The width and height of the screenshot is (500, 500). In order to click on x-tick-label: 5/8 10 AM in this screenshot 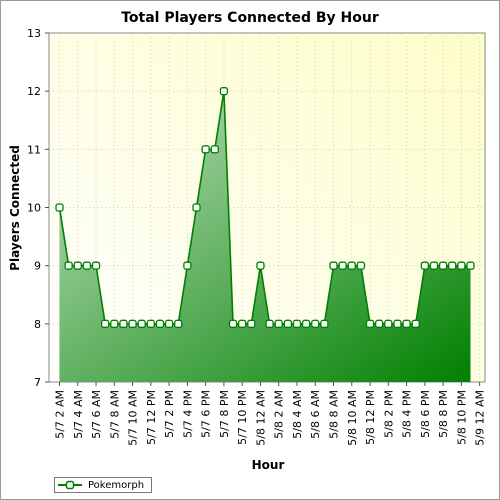, I will do `click(352, 418)`.